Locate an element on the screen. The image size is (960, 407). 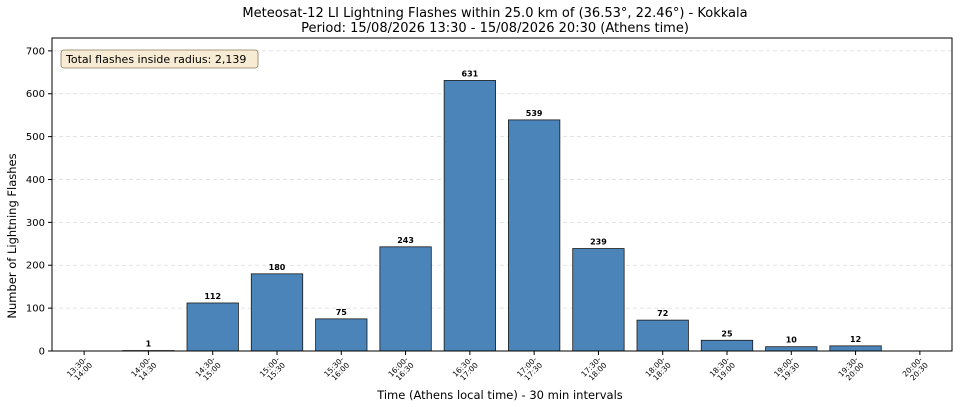
data-label: 12 is located at coordinates (855, 339).